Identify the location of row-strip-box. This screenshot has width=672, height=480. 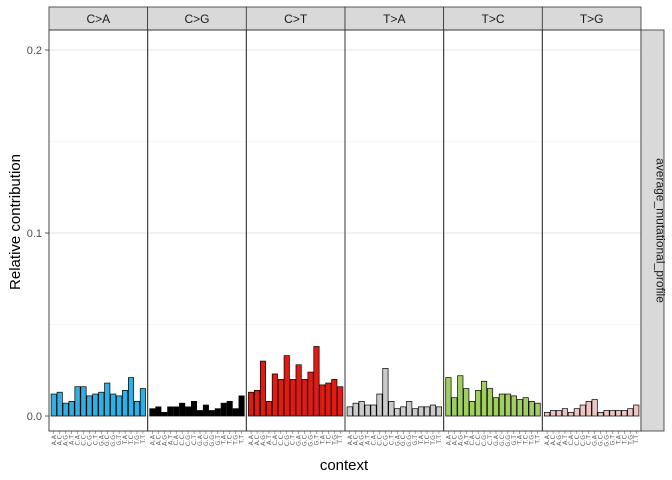
(652, 230).